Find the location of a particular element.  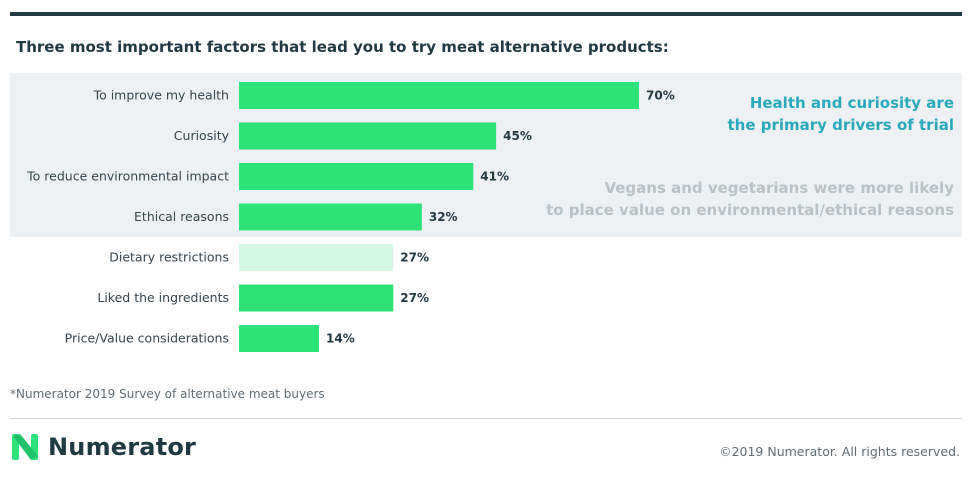

top-rule is located at coordinates (486, 14).